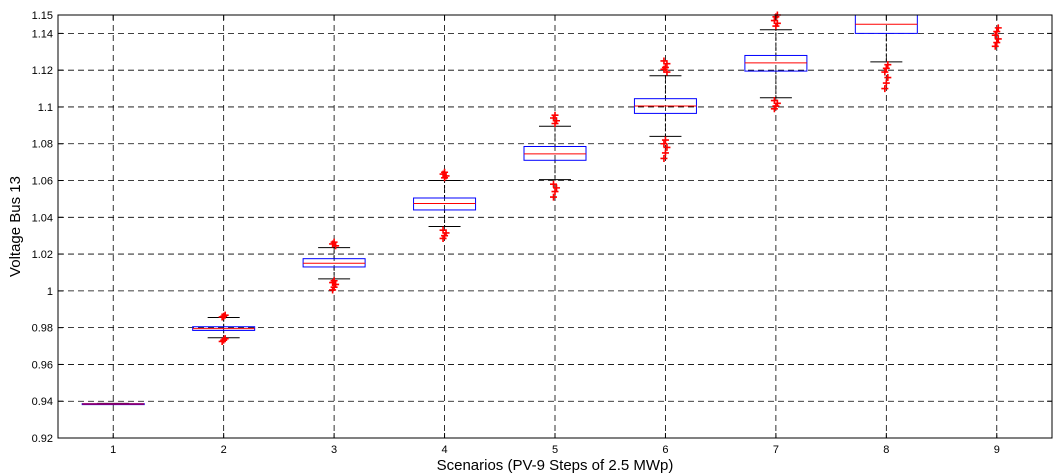 Image resolution: width=1053 pixels, height=474 pixels. Describe the element at coordinates (334, 450) in the screenshot. I see `x-tick-label: 3` at that location.